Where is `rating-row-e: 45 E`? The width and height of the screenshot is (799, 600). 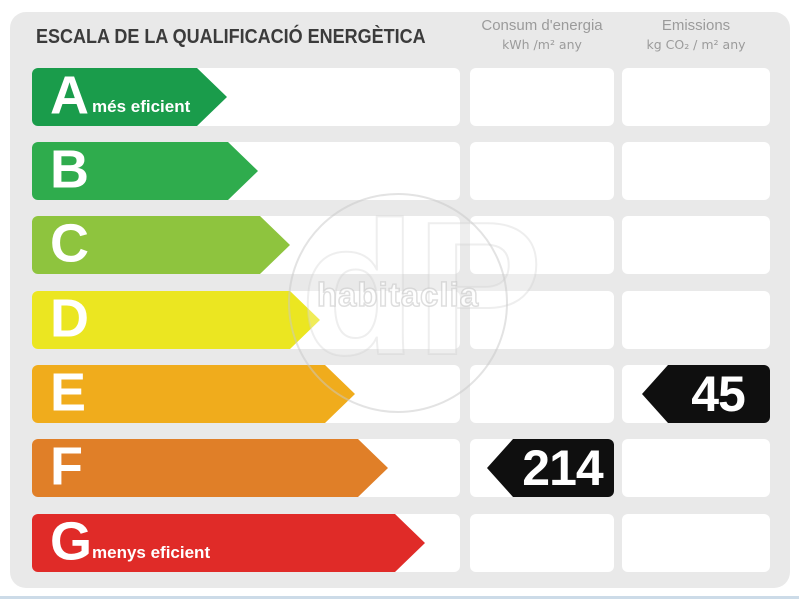 rating-row-e: 45 E is located at coordinates (402, 394).